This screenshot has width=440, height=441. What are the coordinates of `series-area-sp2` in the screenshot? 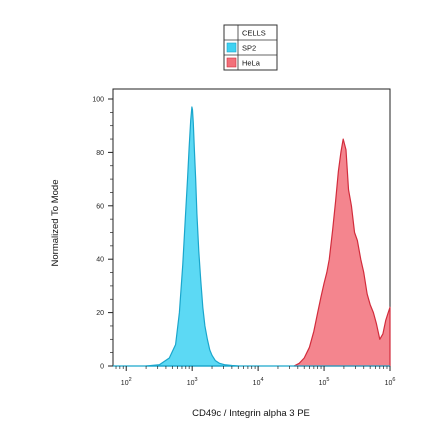 It's located at (192, 236).